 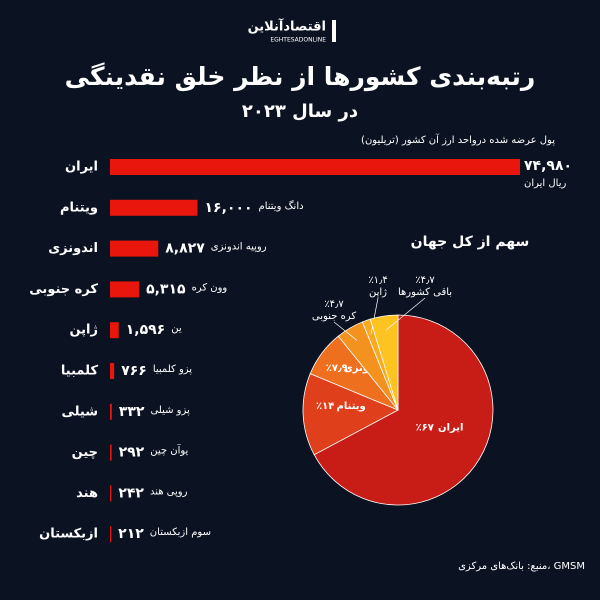 I want to click on value-label: ۲۹۲, so click(x=132, y=453).